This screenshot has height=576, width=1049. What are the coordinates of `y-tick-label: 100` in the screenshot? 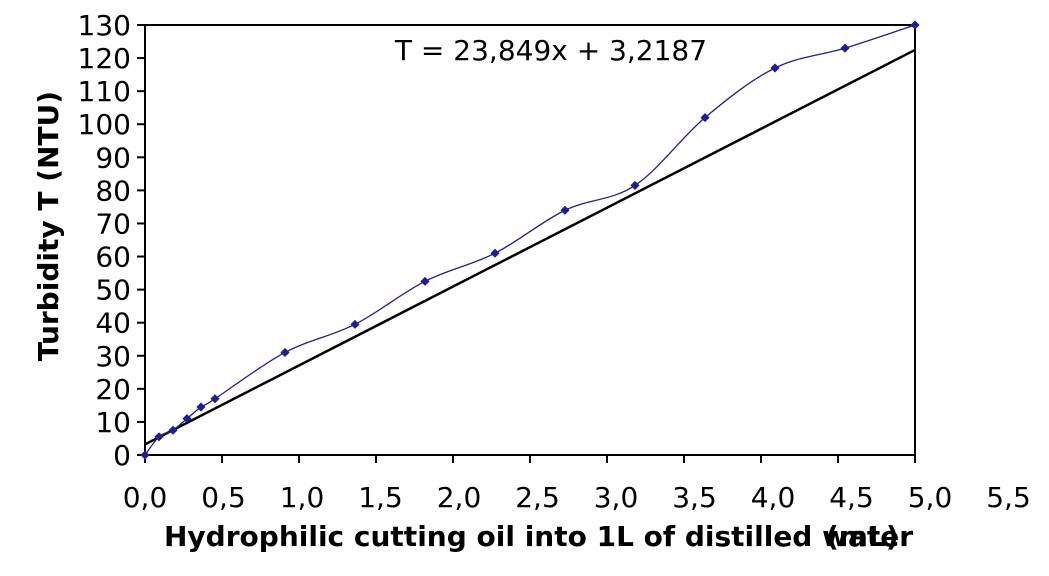 It's located at (104, 124).